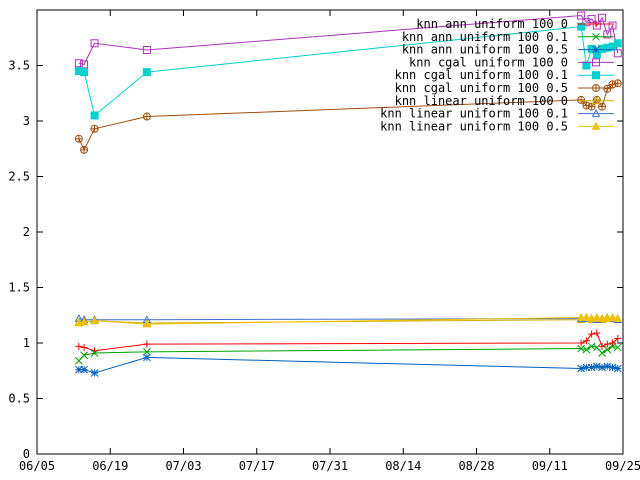 The image size is (640, 480). What do you see at coordinates (26, 343) in the screenshot?
I see `y-tick-label: 1` at bounding box center [26, 343].